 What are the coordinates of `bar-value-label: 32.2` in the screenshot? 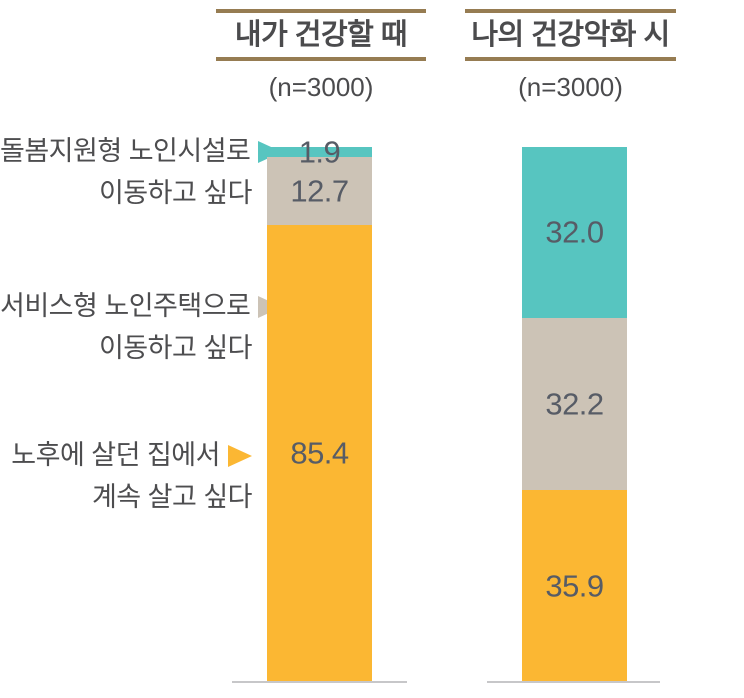 It's located at (574, 404).